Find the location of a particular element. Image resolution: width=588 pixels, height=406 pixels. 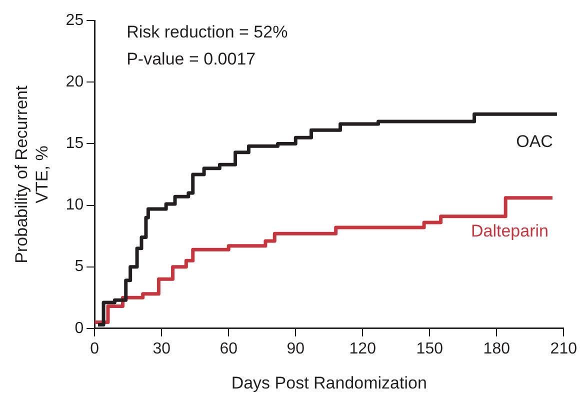

series-label: OAC is located at coordinates (534, 141).